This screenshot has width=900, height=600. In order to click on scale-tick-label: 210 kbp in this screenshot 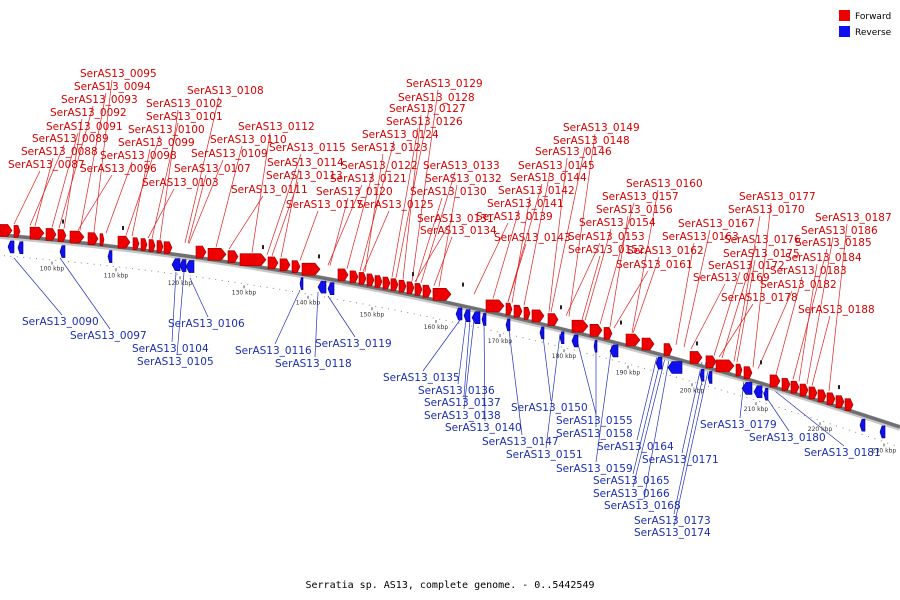, I will do `click(756, 409)`.